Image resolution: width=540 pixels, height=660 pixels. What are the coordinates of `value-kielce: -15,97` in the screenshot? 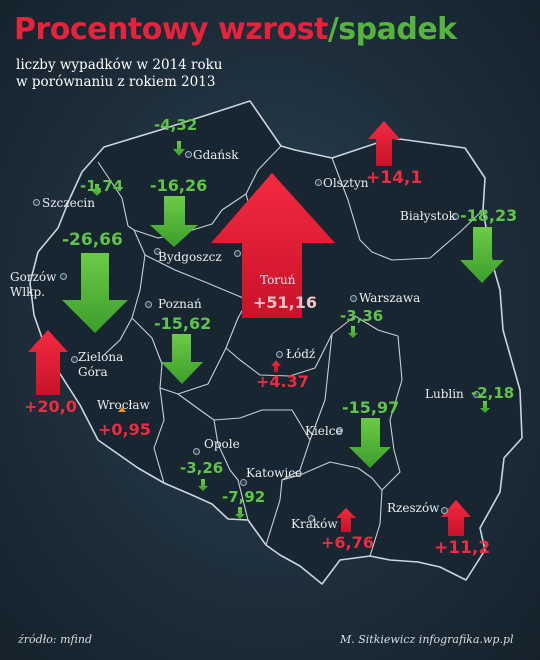 It's located at (371, 407).